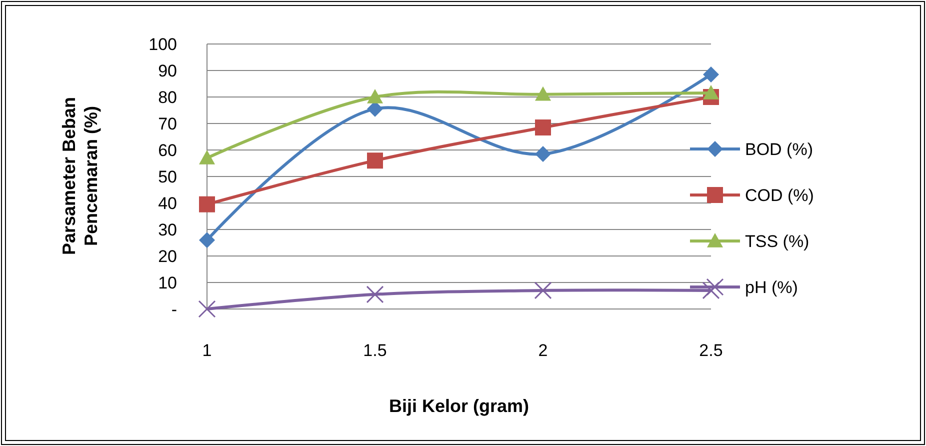  Describe the element at coordinates (459, 406) in the screenshot. I see `x-axis-title: Biji Kelor (gram)` at that location.